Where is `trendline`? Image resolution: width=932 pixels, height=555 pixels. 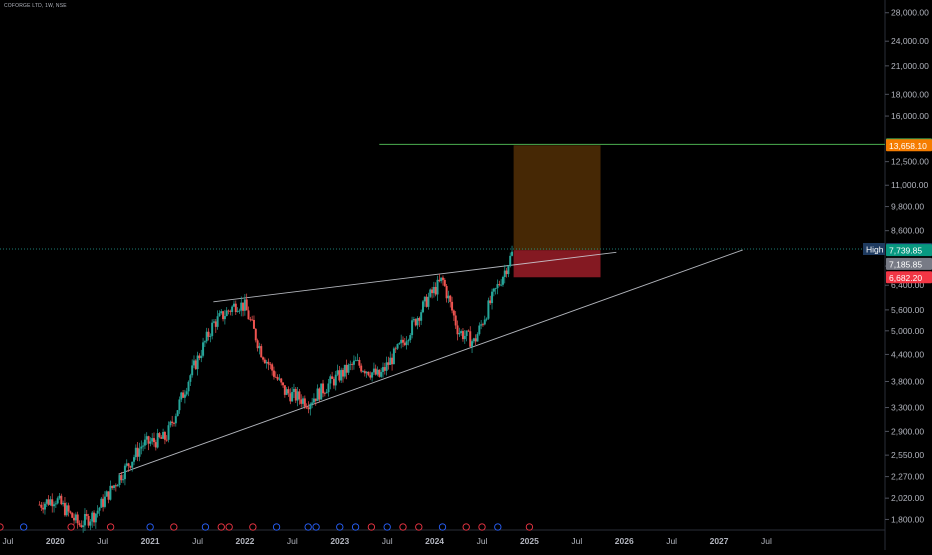
trendline is located at coordinates (415, 277).